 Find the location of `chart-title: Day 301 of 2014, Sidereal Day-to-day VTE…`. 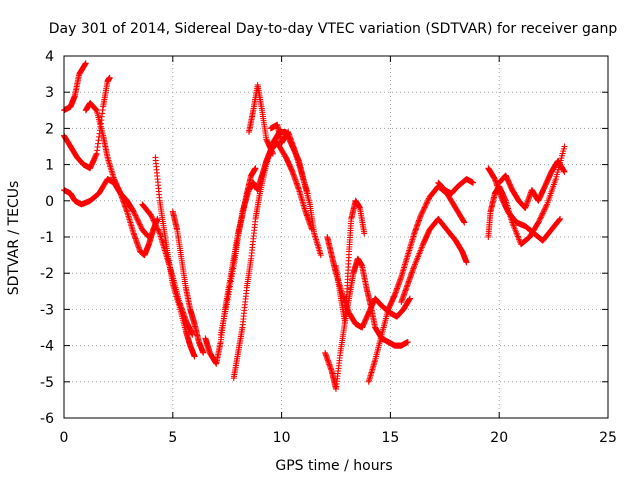

chart-title: Day 301 of 2014, Sidereal Day-to-day VTE… is located at coordinates (333, 29).